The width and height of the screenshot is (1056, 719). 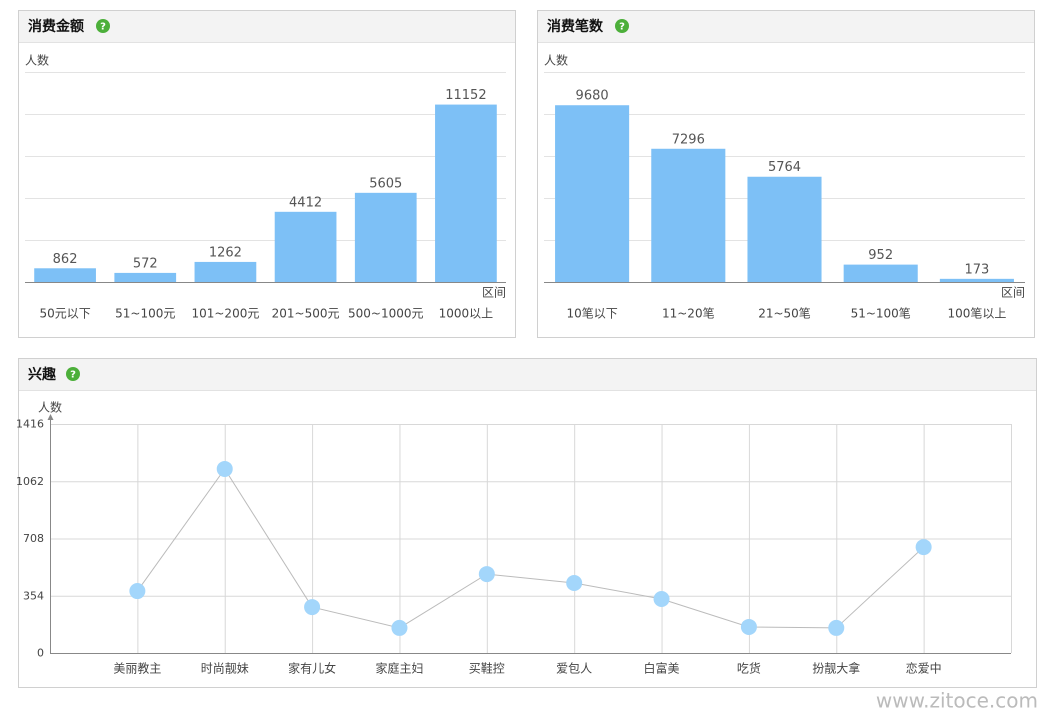 What do you see at coordinates (385, 183) in the screenshot?
I see `value-label: 5605` at bounding box center [385, 183].